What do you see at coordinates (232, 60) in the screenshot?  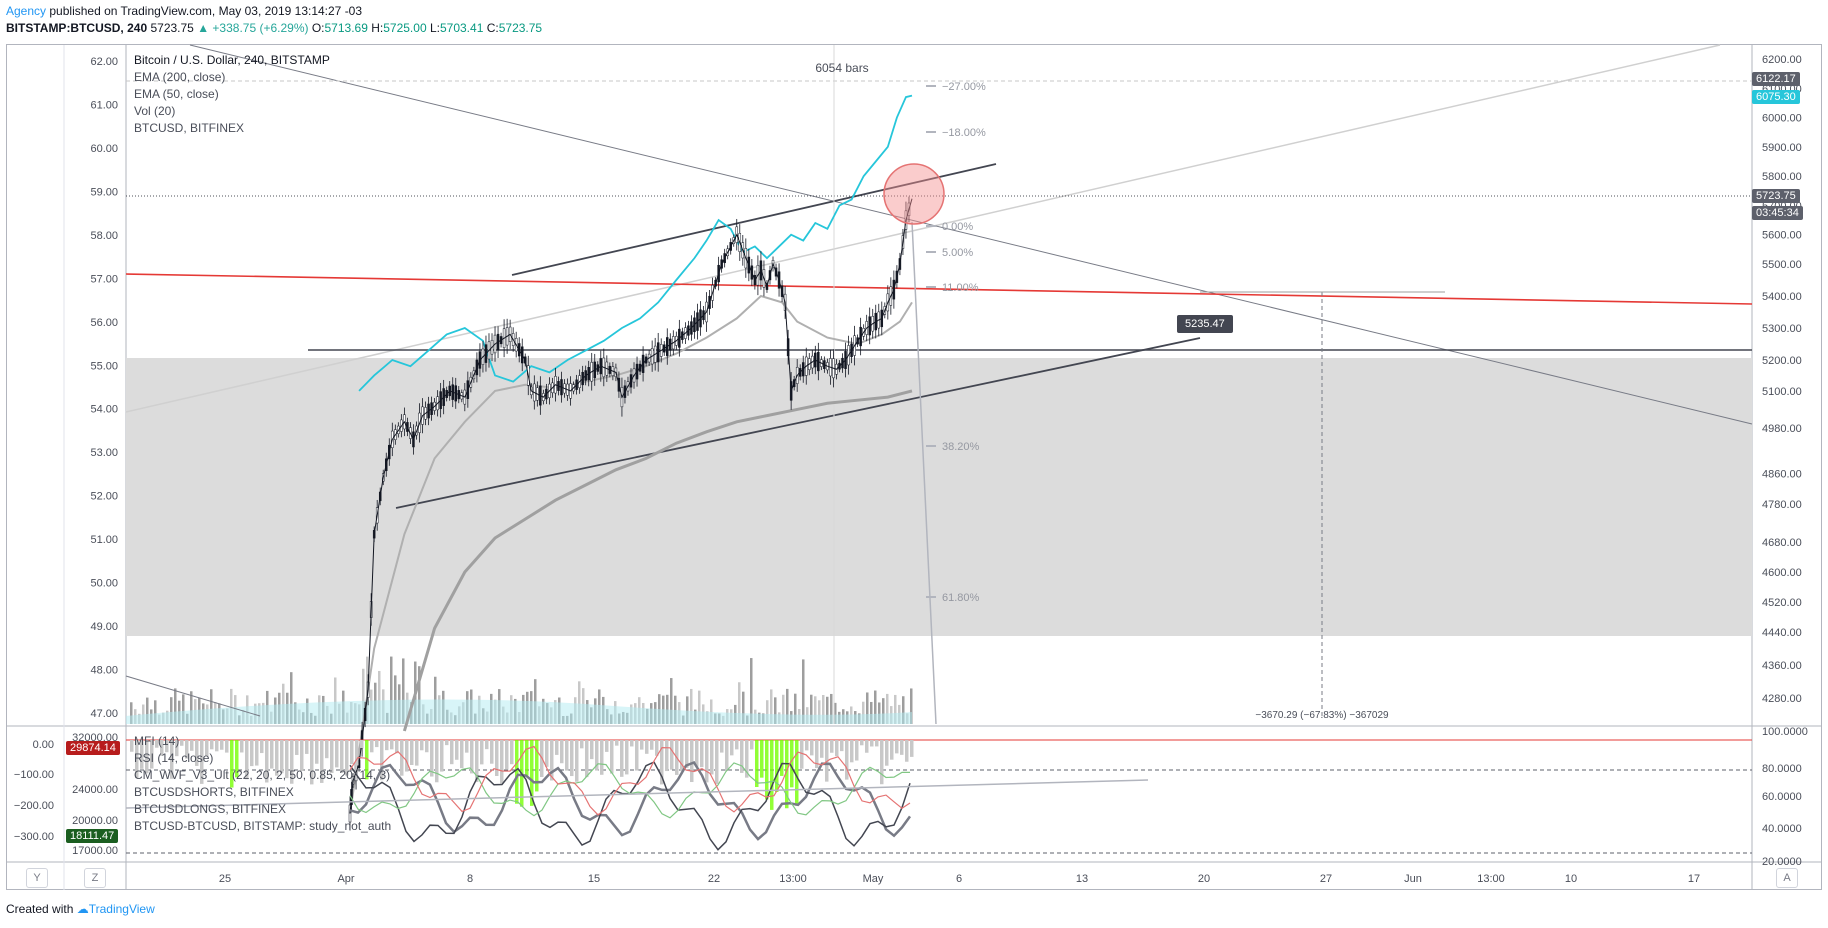 I see `legend-title: Bitcoin / U.S. Dollar, 240, BITSTAMP` at bounding box center [232, 60].